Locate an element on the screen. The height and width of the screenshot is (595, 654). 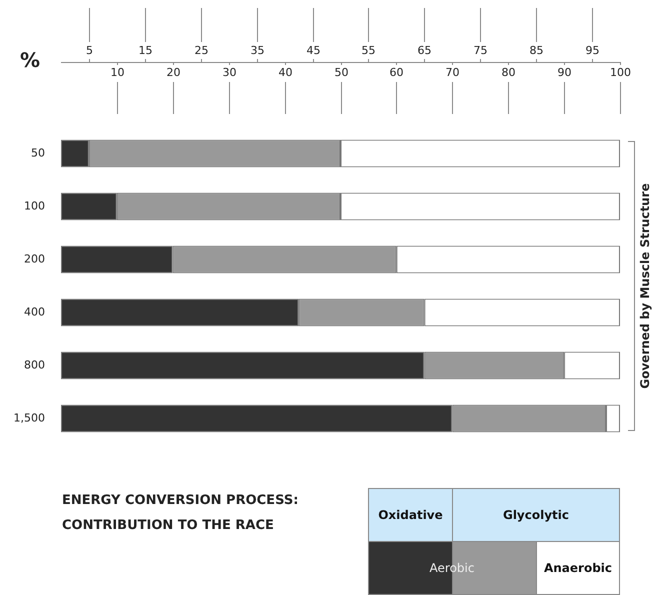
y-tick-label: 1,500 is located at coordinates (29, 417).